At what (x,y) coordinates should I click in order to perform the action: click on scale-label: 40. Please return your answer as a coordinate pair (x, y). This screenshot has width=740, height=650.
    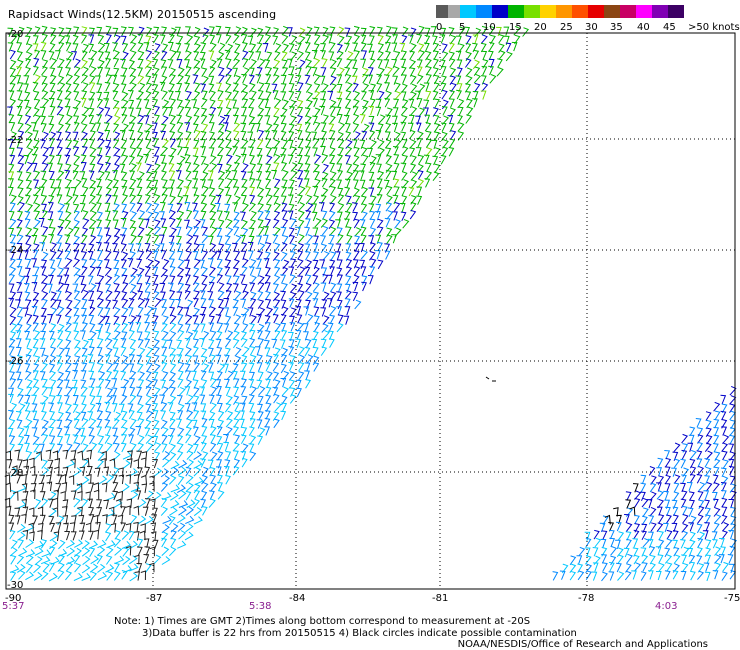
    Looking at the image, I should click on (643, 27).